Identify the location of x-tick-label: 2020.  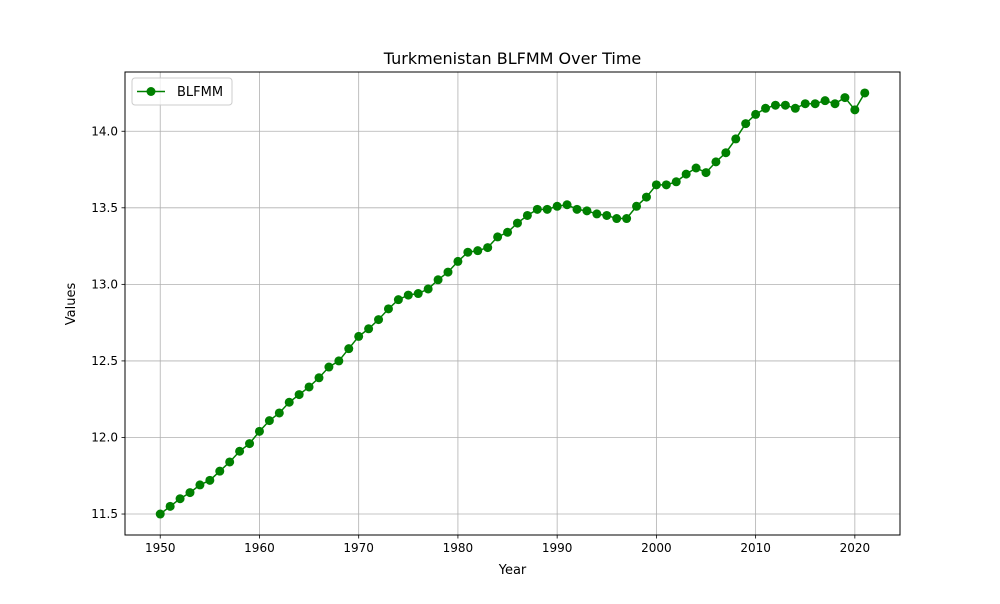
(855, 548).